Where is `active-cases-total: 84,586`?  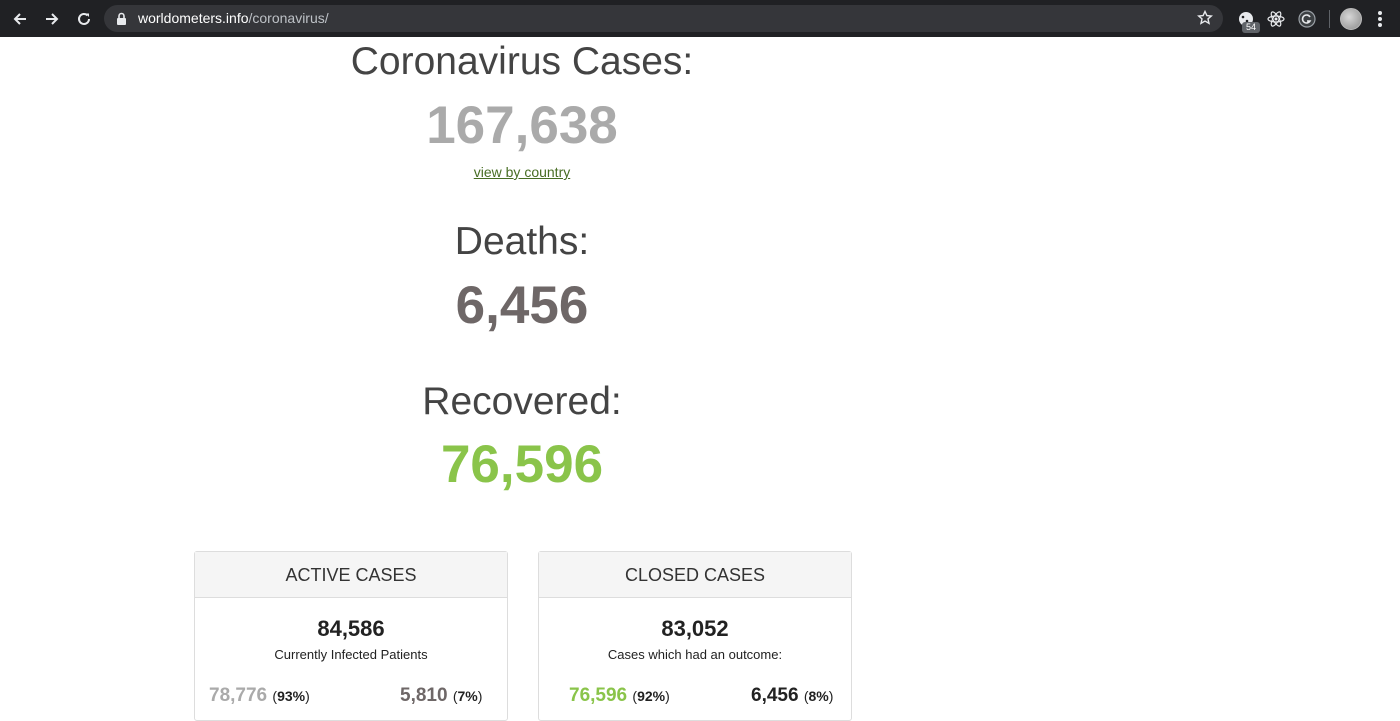 active-cases-total: 84,586 is located at coordinates (351, 628).